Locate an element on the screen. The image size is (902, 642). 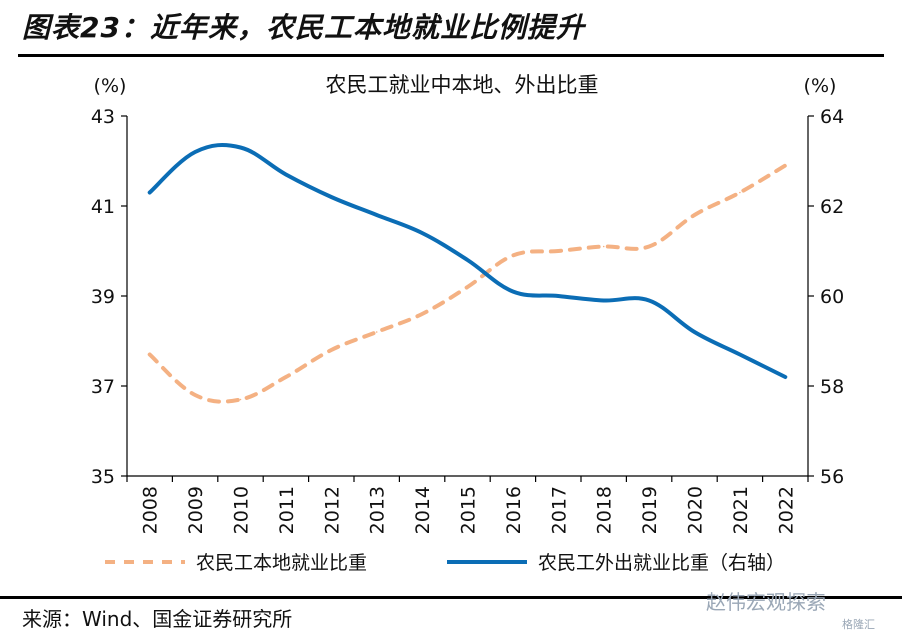
legend: 农民工本地就业比重 农民工外出就业比重（右轴） is located at coordinates (445, 563).